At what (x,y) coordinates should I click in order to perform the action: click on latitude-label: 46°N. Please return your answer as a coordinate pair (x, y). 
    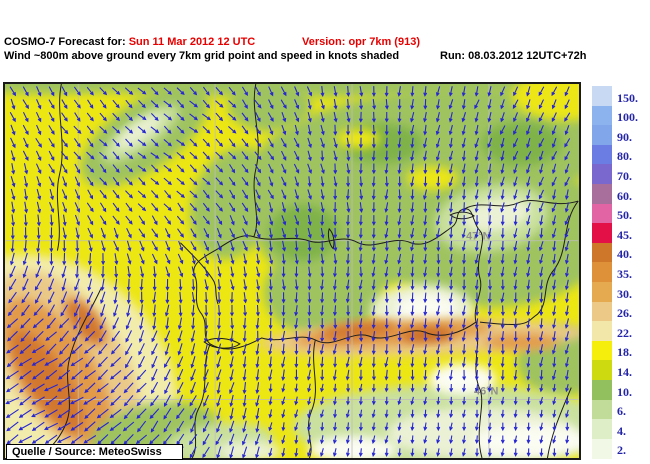
    Looking at the image, I should click on (486, 392).